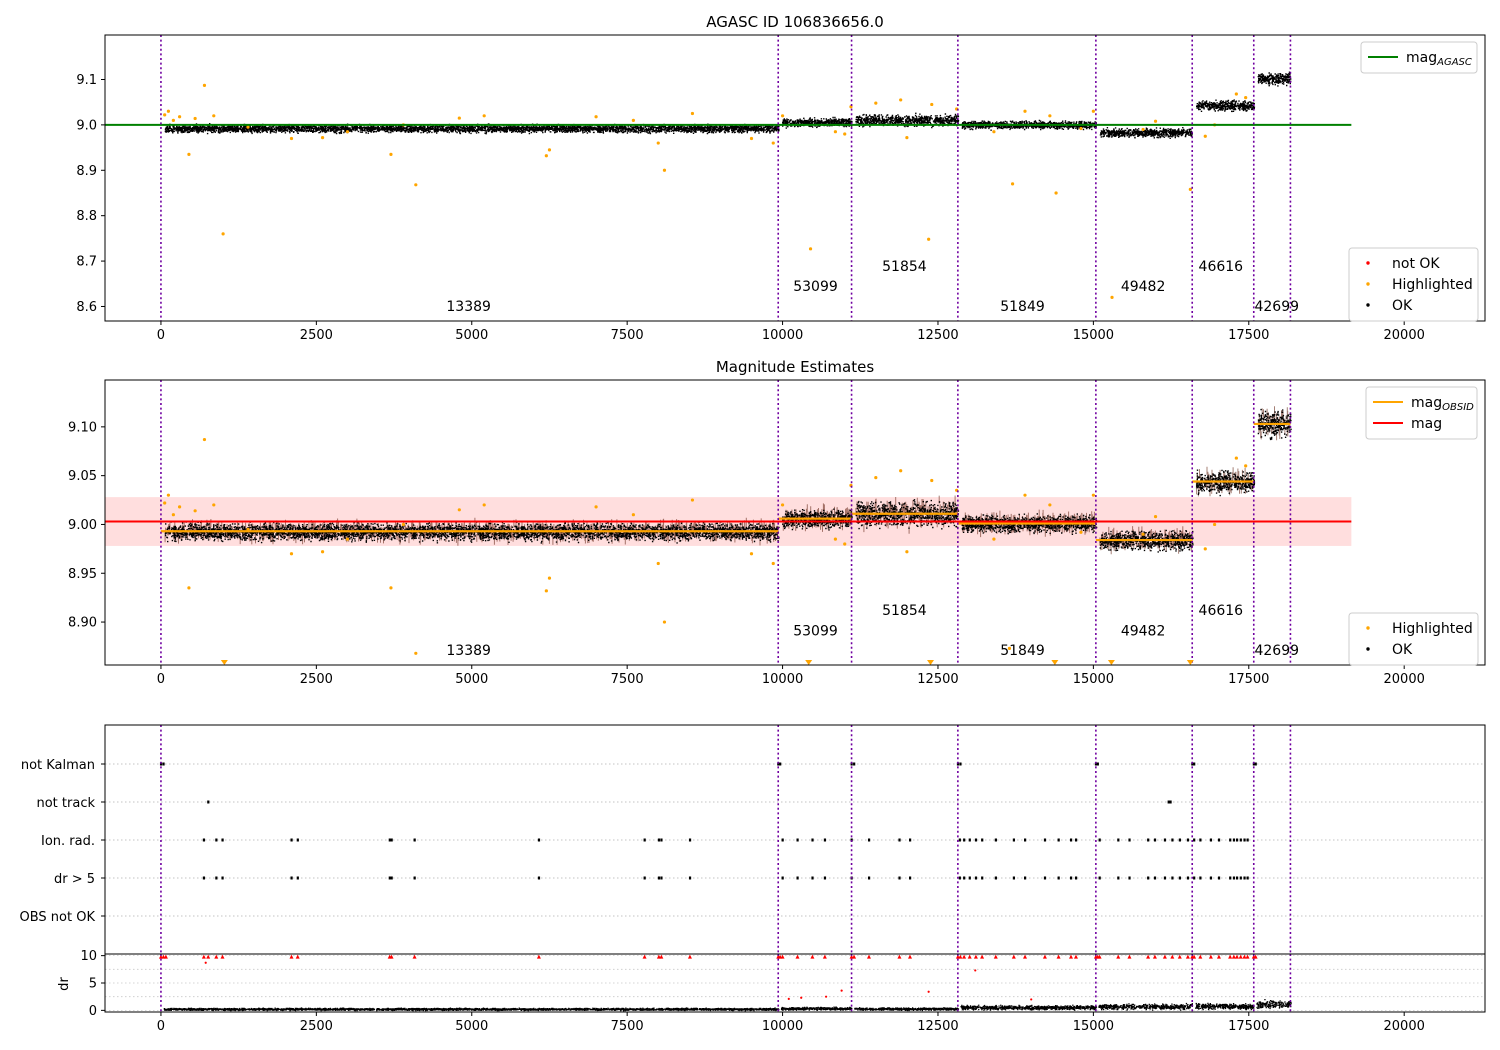 This screenshot has width=1500, height=1050. I want to click on legend-box, so click(1413, 284).